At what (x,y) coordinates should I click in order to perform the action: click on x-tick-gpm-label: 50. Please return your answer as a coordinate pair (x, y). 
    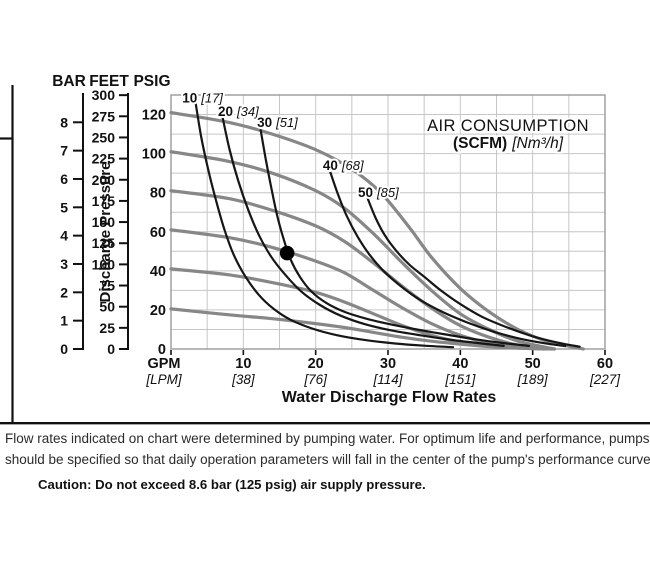
    Looking at the image, I should click on (533, 364).